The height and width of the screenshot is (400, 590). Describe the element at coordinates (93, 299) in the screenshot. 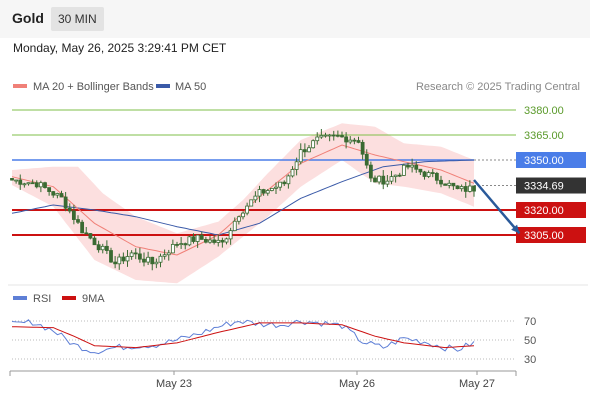

I see `rsi-ma-legend-label: 9MA` at that location.